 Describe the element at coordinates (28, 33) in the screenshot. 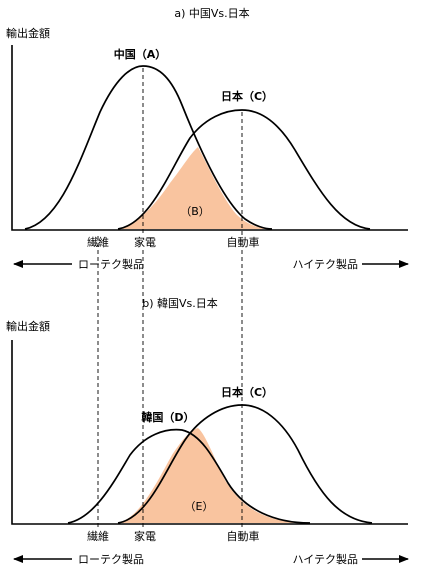

I see `panel-a-y-axis-label: 輸出金額` at that location.